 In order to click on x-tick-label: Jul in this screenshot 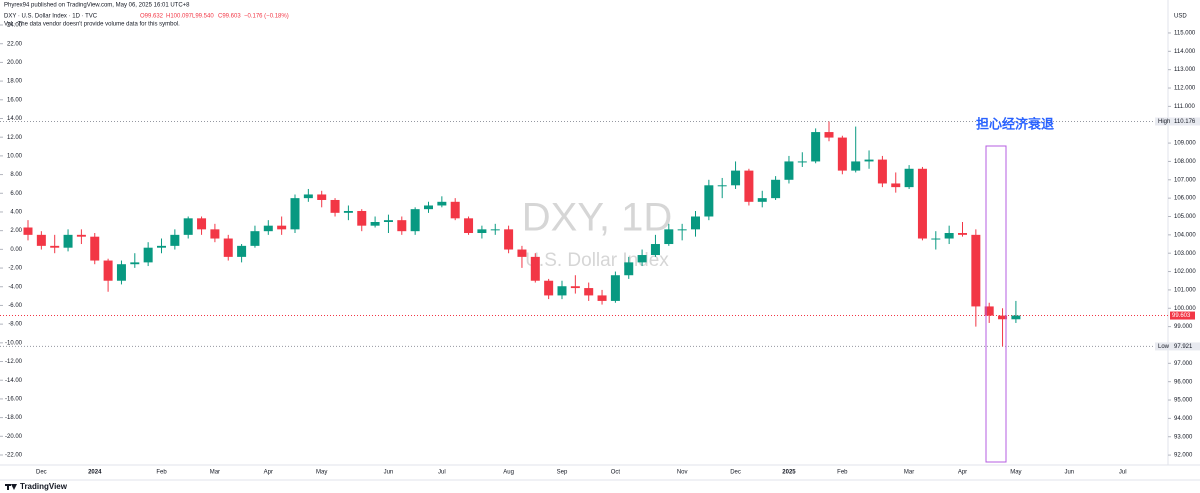, I will do `click(442, 473)`.